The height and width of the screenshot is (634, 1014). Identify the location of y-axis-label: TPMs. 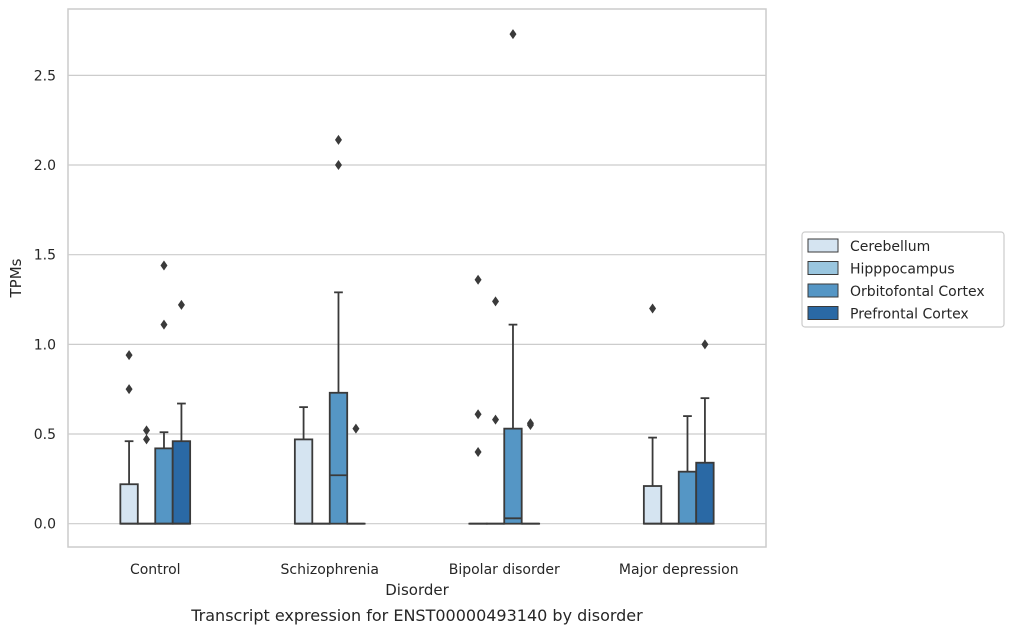
(16, 278).